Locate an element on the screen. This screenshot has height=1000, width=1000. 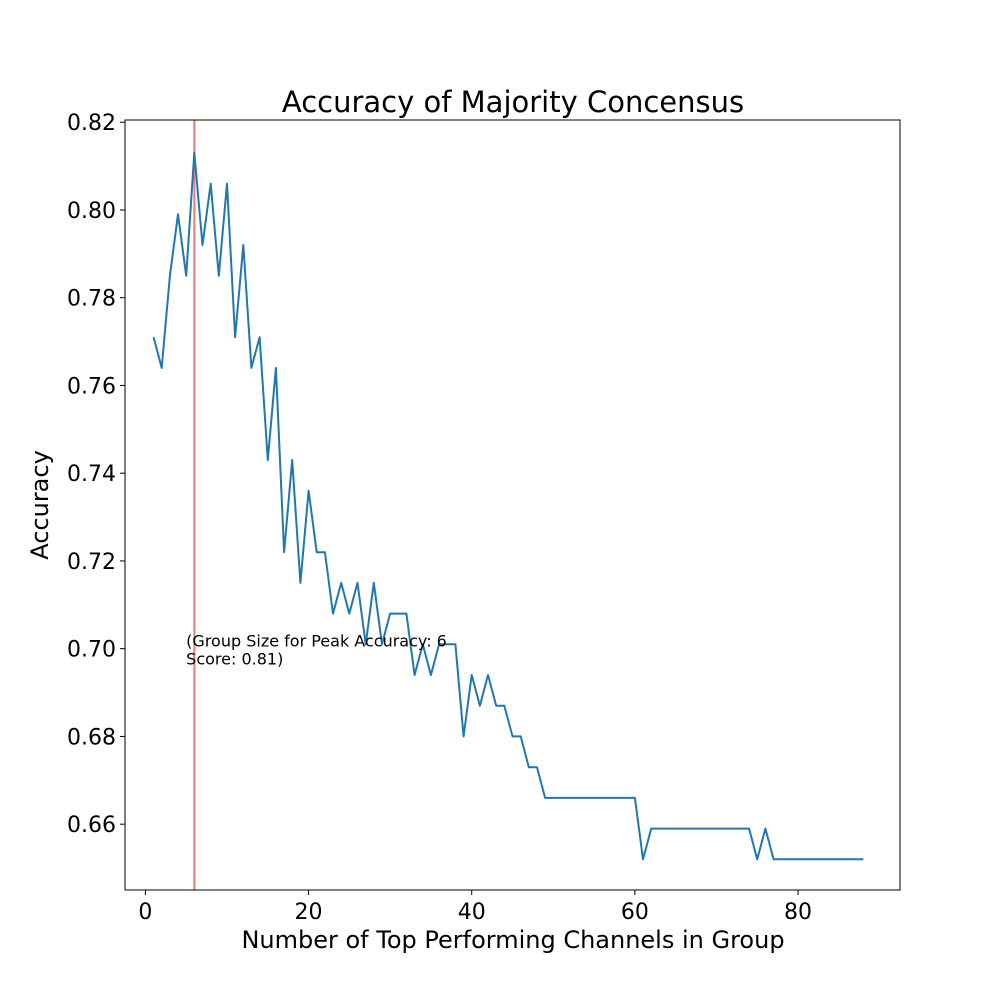
y-axis: 0.66 0.68 0.70 0.72 0.74 0.76 0.78 0.80 0.82 is located at coordinates (96, 474).